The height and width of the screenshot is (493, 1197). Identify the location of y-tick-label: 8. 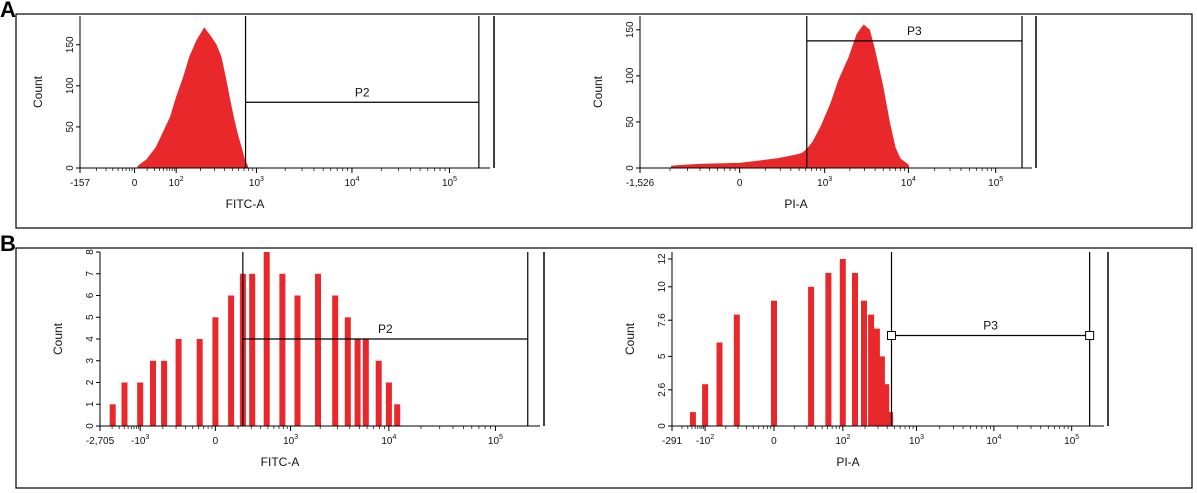
(90, 252).